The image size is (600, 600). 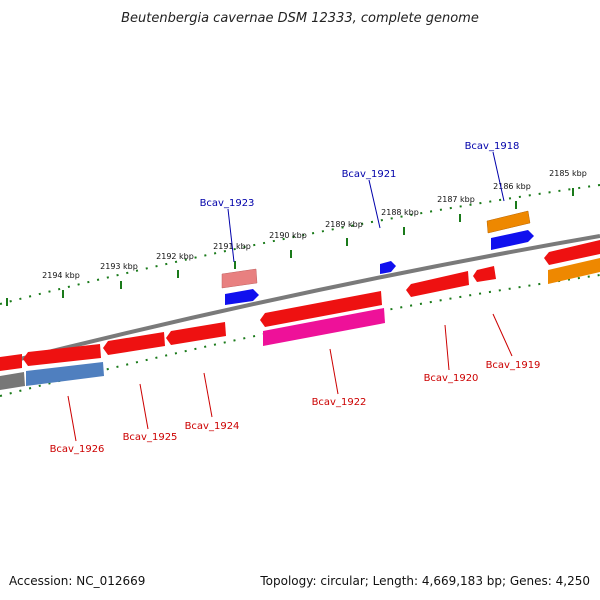 What do you see at coordinates (502, 335) in the screenshot?
I see `leader-bcav-1919` at bounding box center [502, 335].